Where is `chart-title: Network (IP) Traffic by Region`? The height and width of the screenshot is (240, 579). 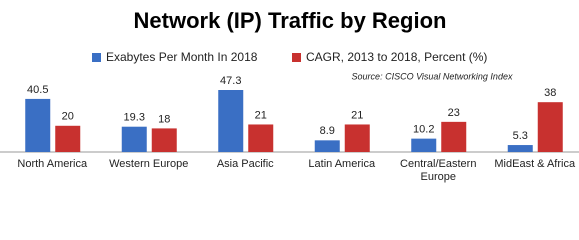 chart-title: Network (IP) Traffic by Region is located at coordinates (290, 20).